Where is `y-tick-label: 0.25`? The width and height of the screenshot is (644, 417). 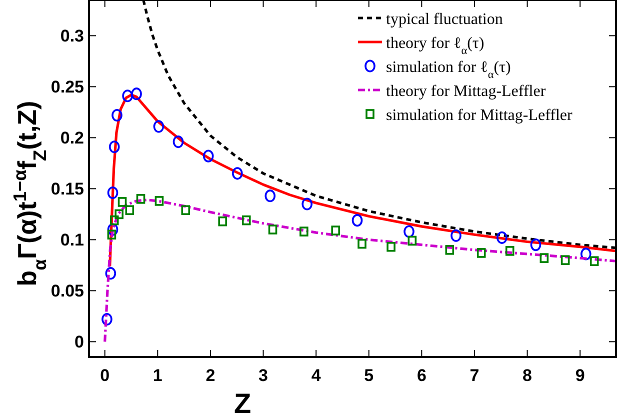 y-tick-label: 0.25 is located at coordinates (67, 87).